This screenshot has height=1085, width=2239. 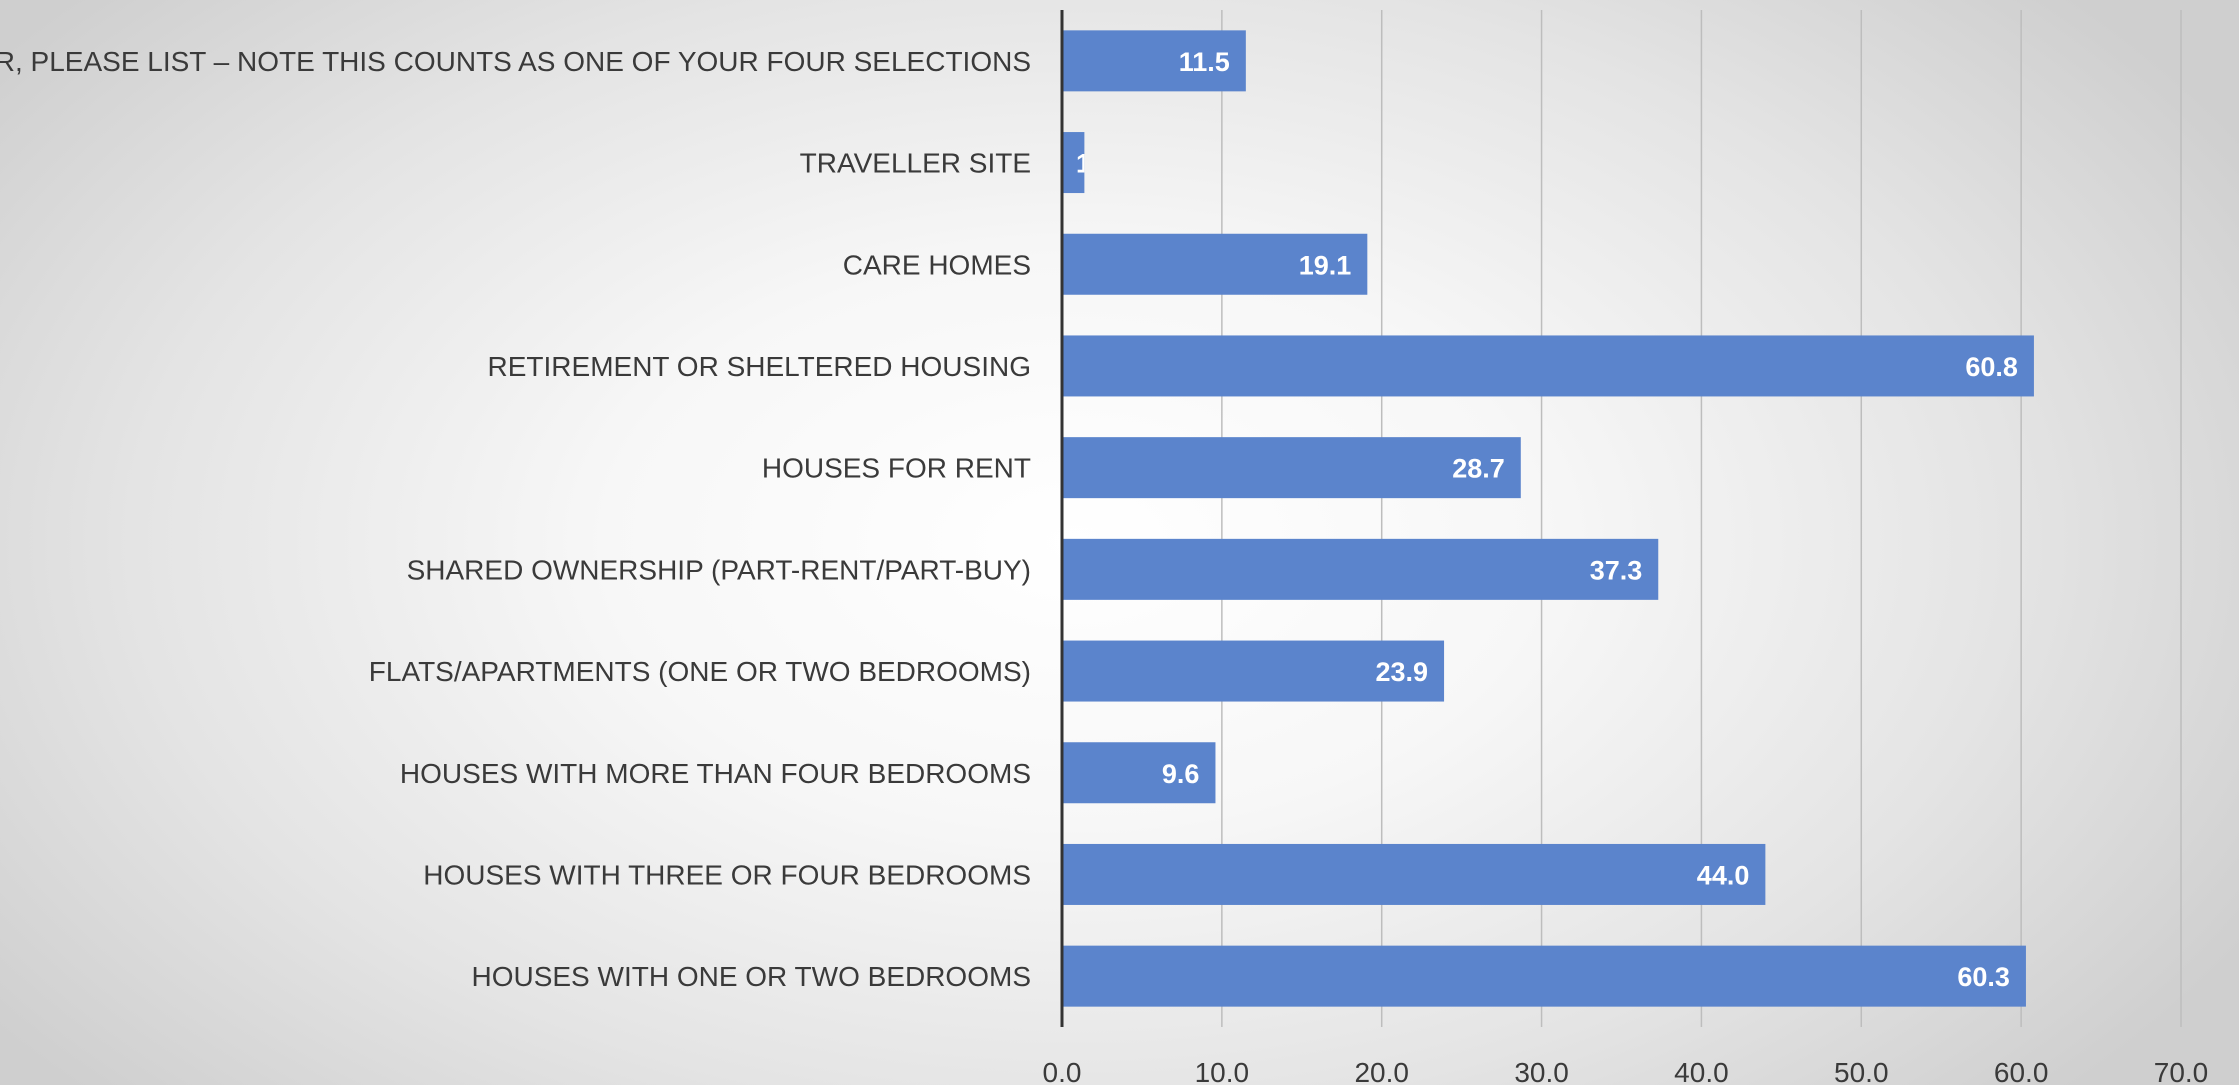 I want to click on bar-value-label: 60.8, so click(x=1991, y=367).